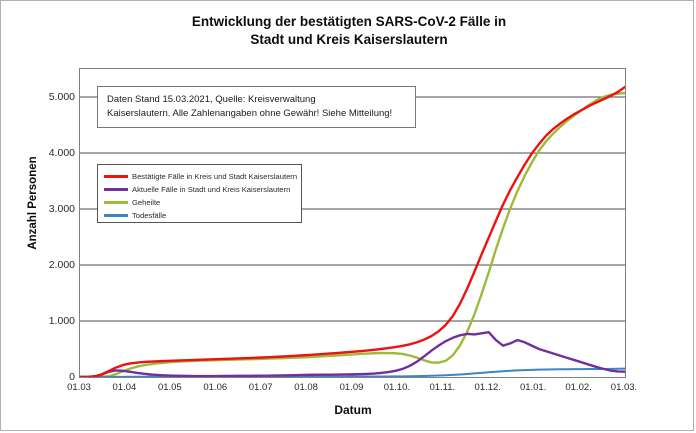 The width and height of the screenshot is (696, 433). What do you see at coordinates (215, 387) in the screenshot?
I see `x-axis-tick: 01.06` at bounding box center [215, 387].